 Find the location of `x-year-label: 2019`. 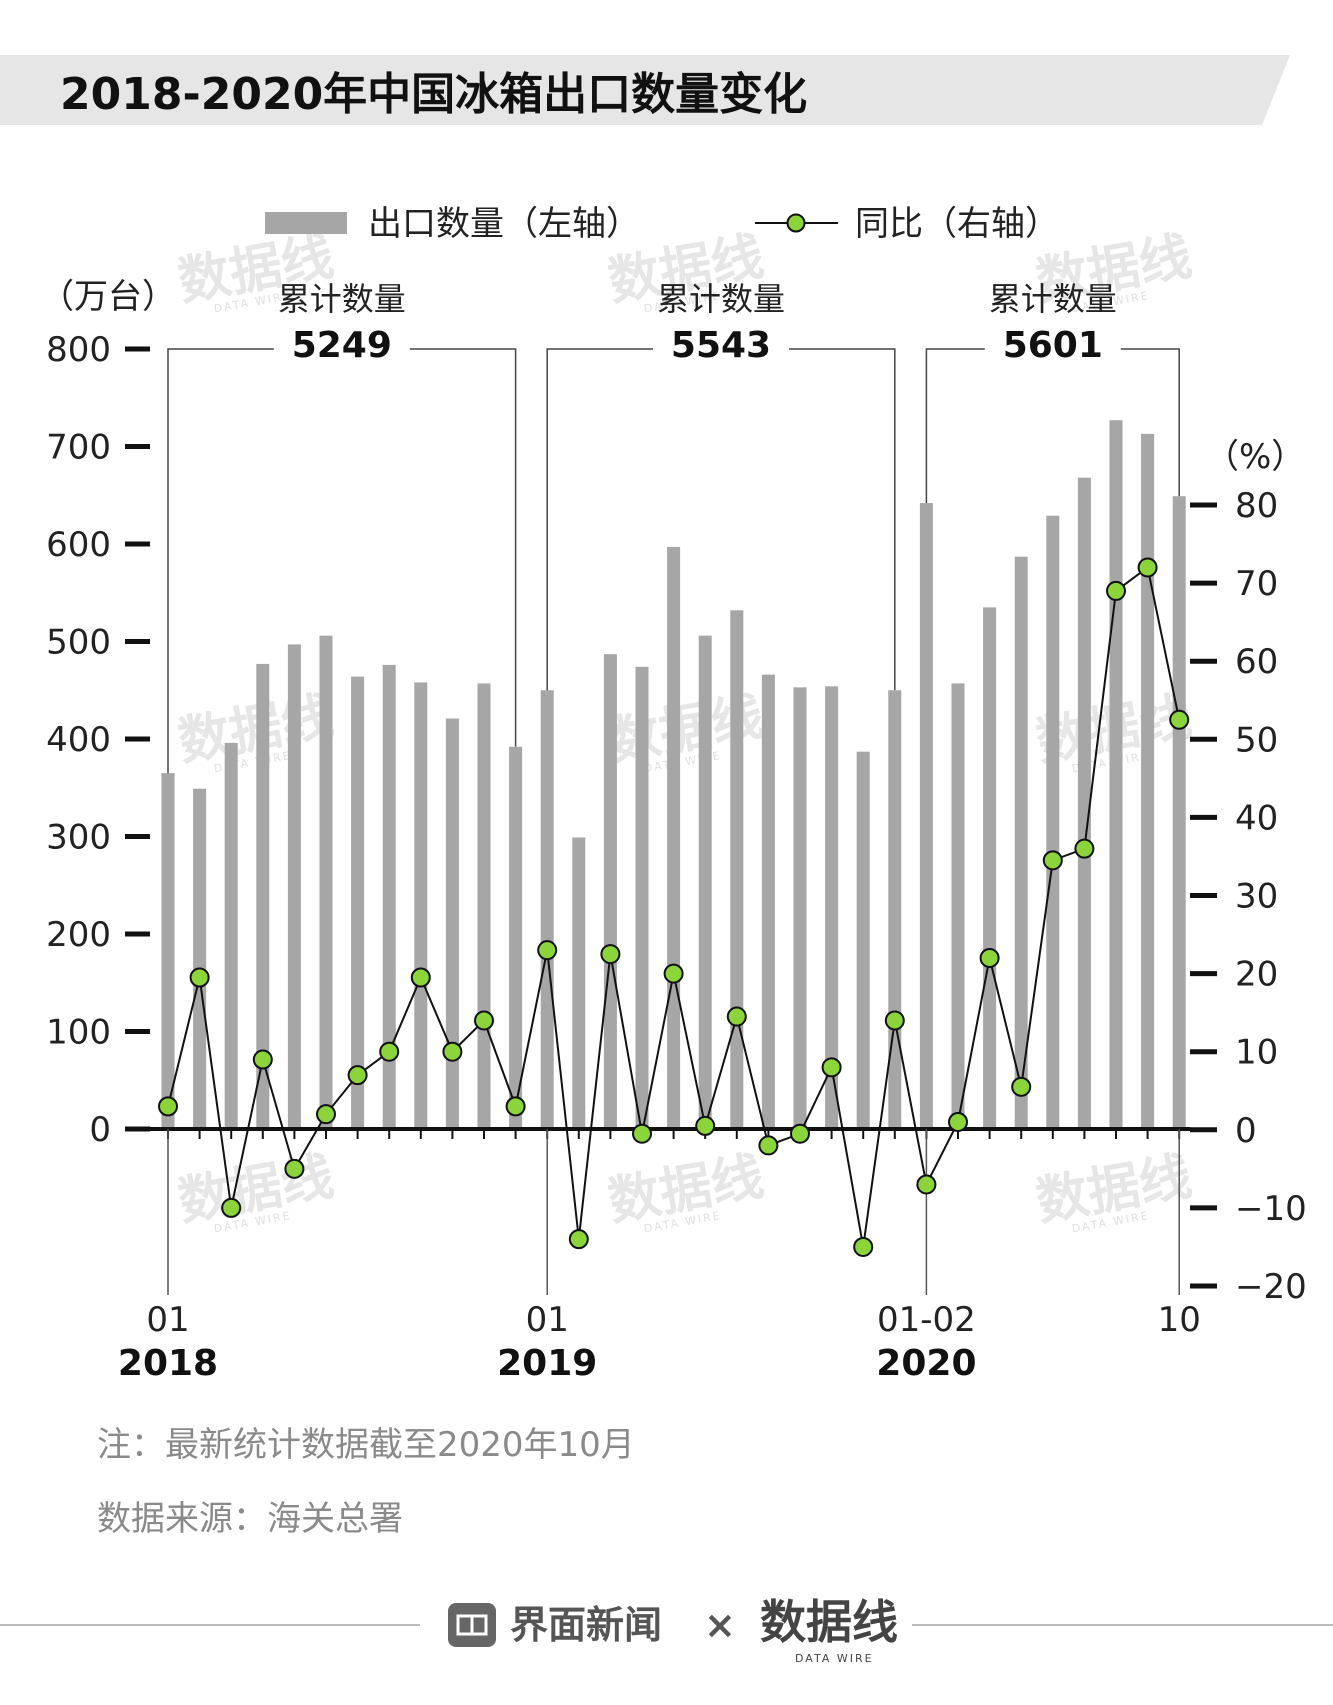

x-year-label: 2019 is located at coordinates (547, 1363).